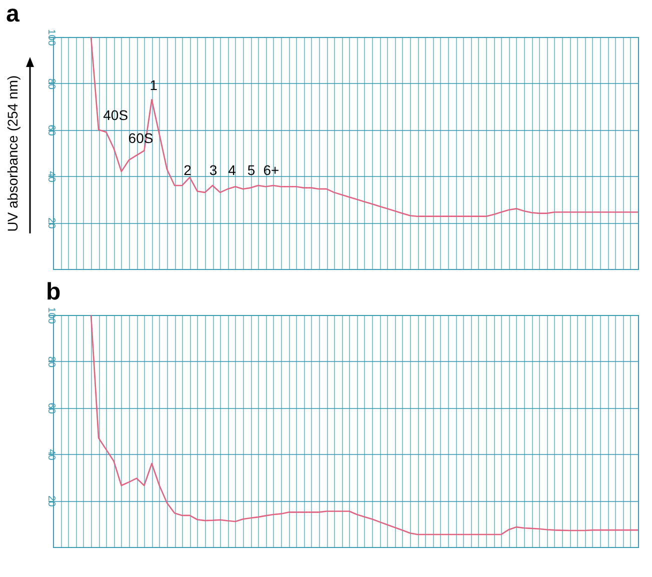 The width and height of the screenshot is (652, 577). I want to click on annotation: 4, so click(232, 170).